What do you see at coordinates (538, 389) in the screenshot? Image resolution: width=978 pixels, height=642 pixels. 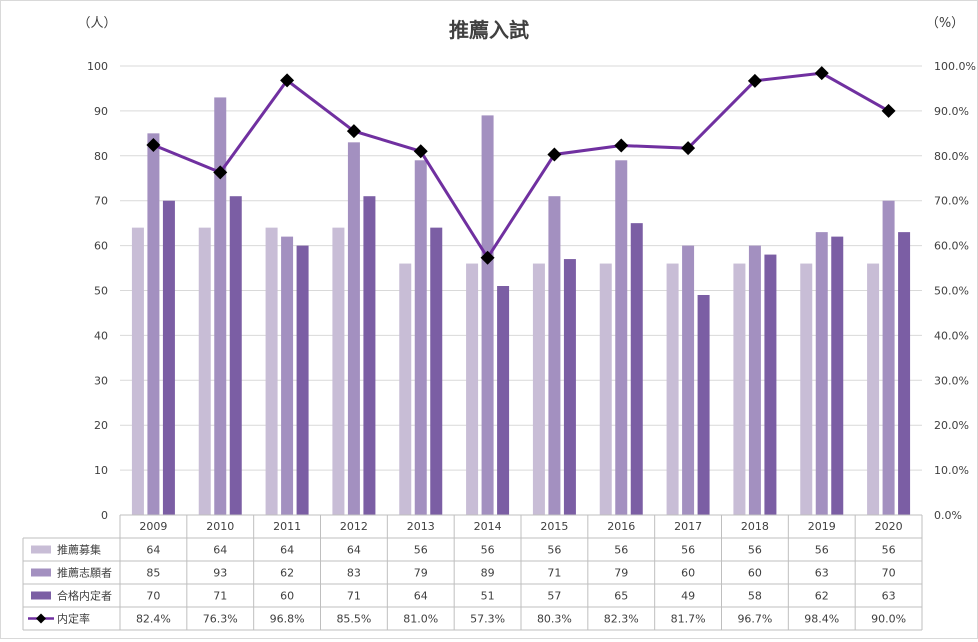 I see `bar-推薦募集-2015` at bounding box center [538, 389].